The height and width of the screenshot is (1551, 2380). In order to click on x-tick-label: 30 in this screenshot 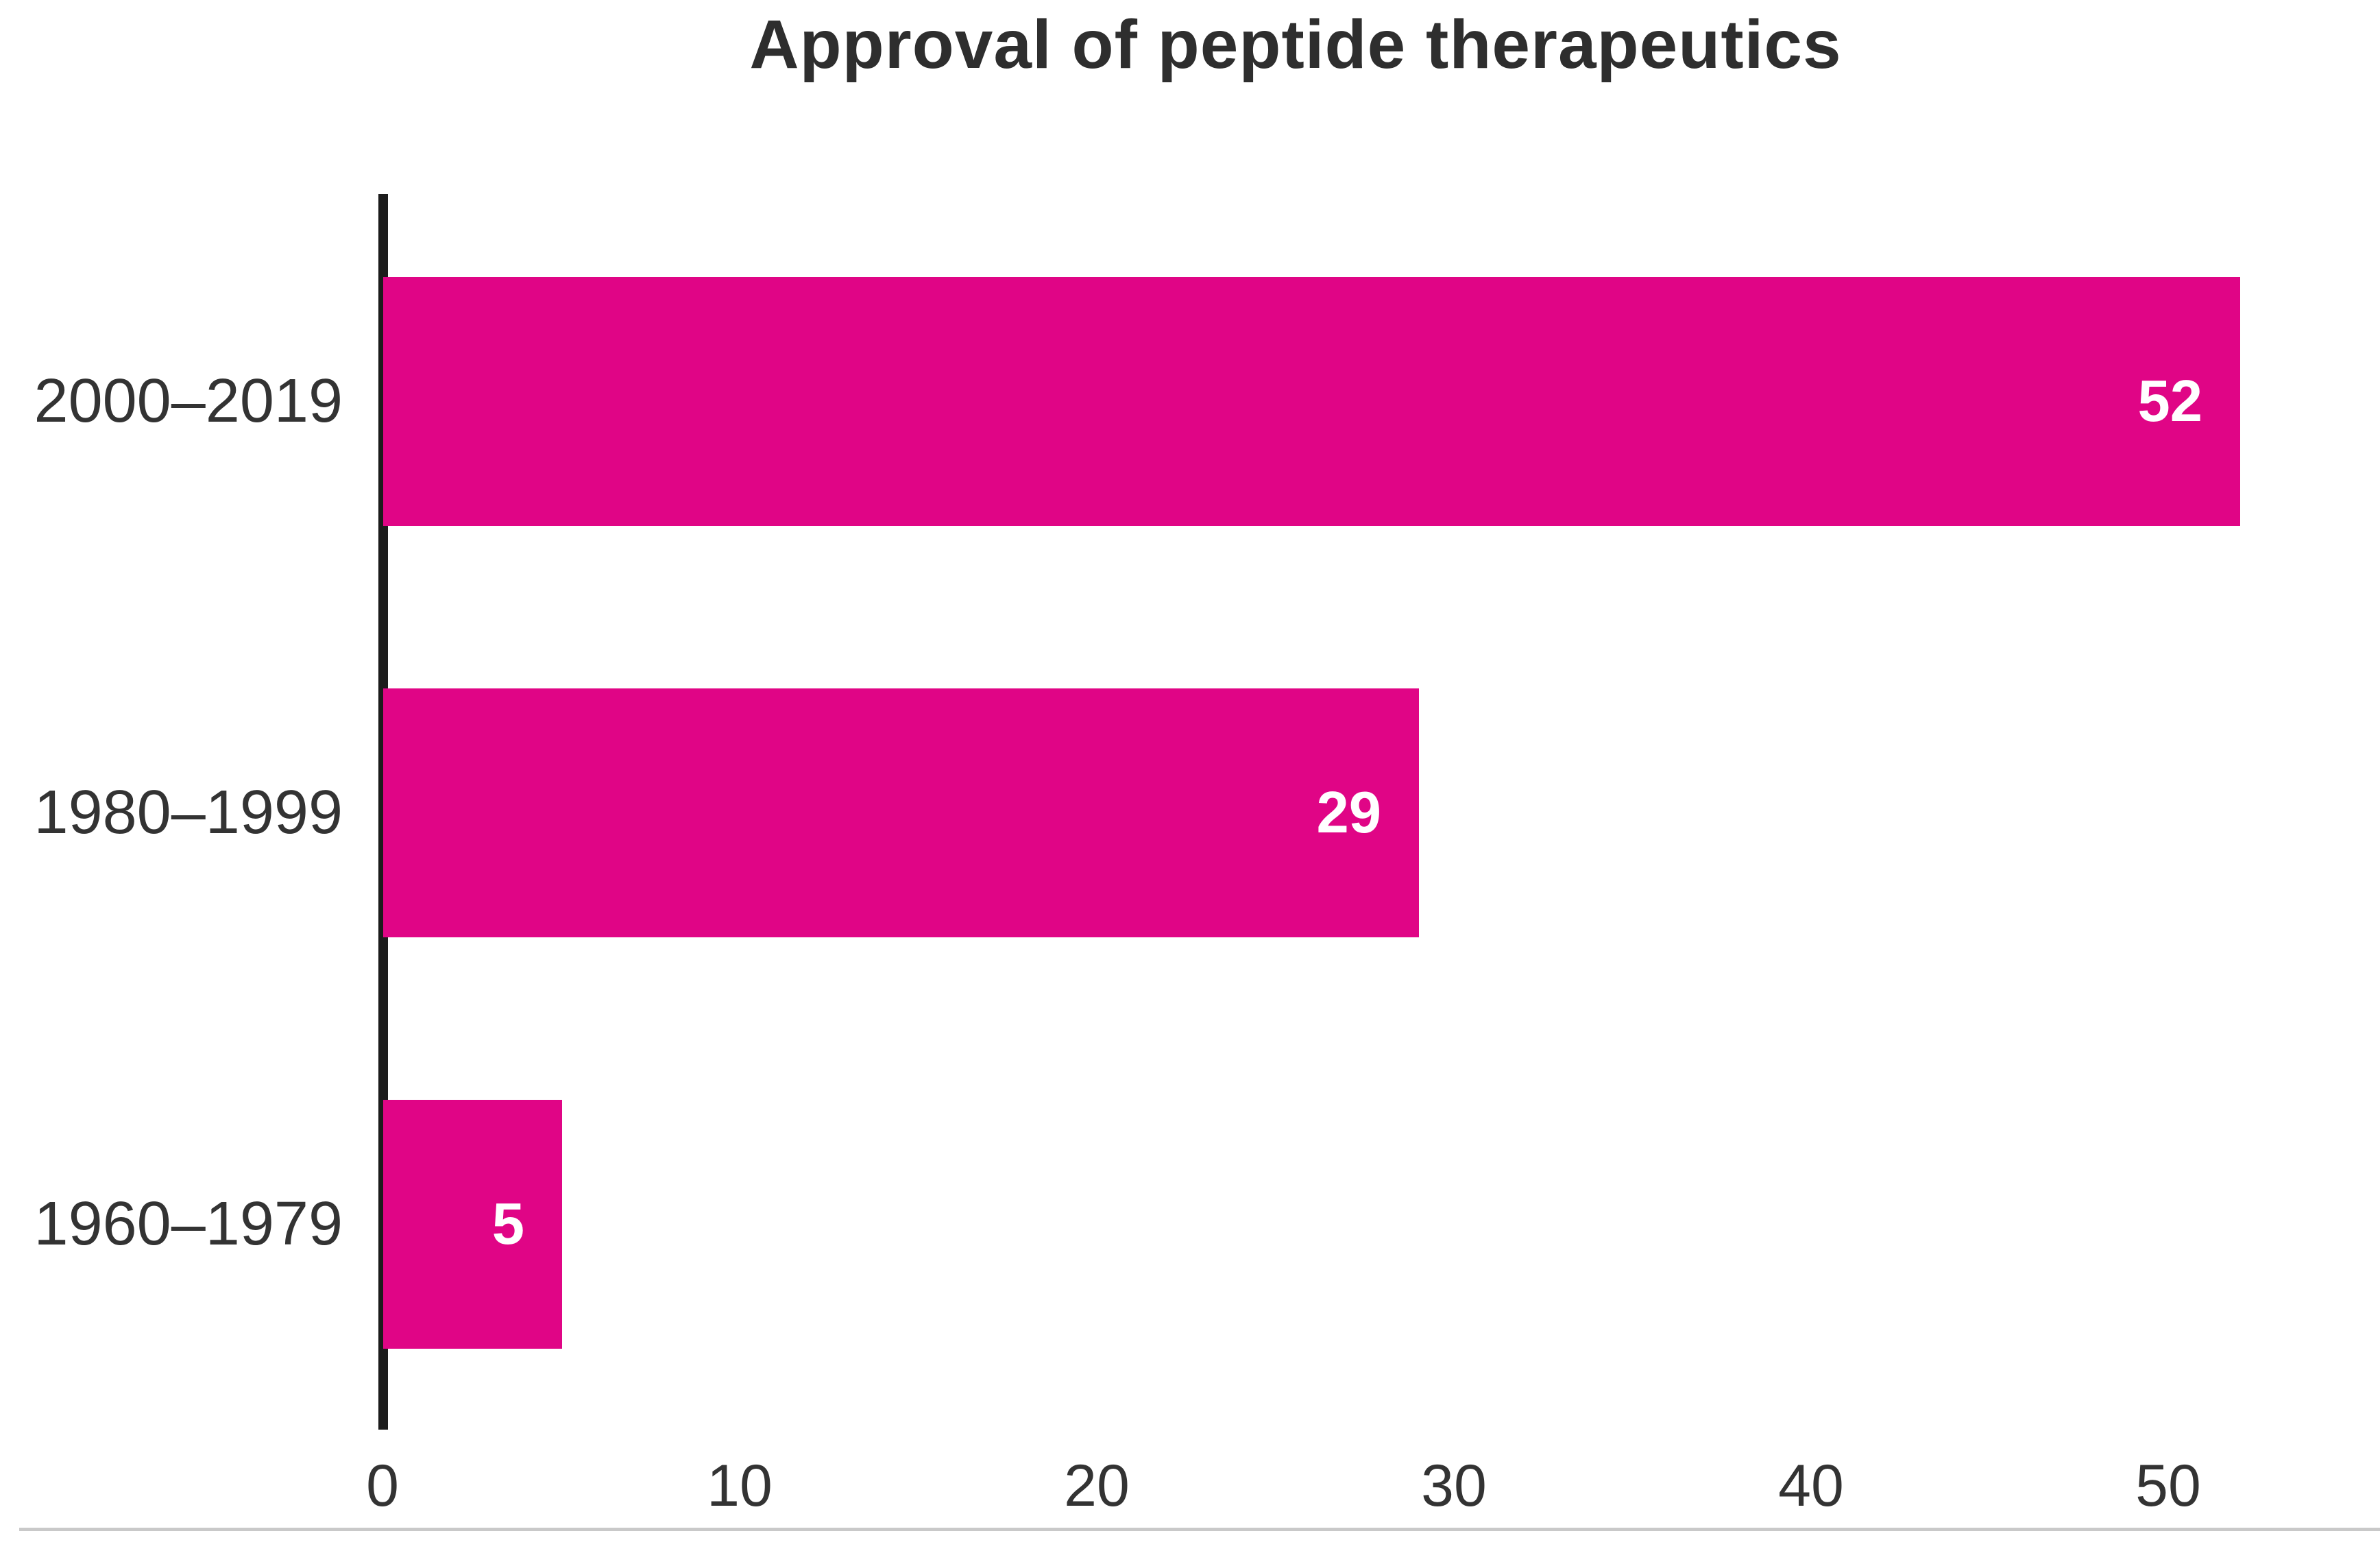, I will do `click(1454, 1486)`.